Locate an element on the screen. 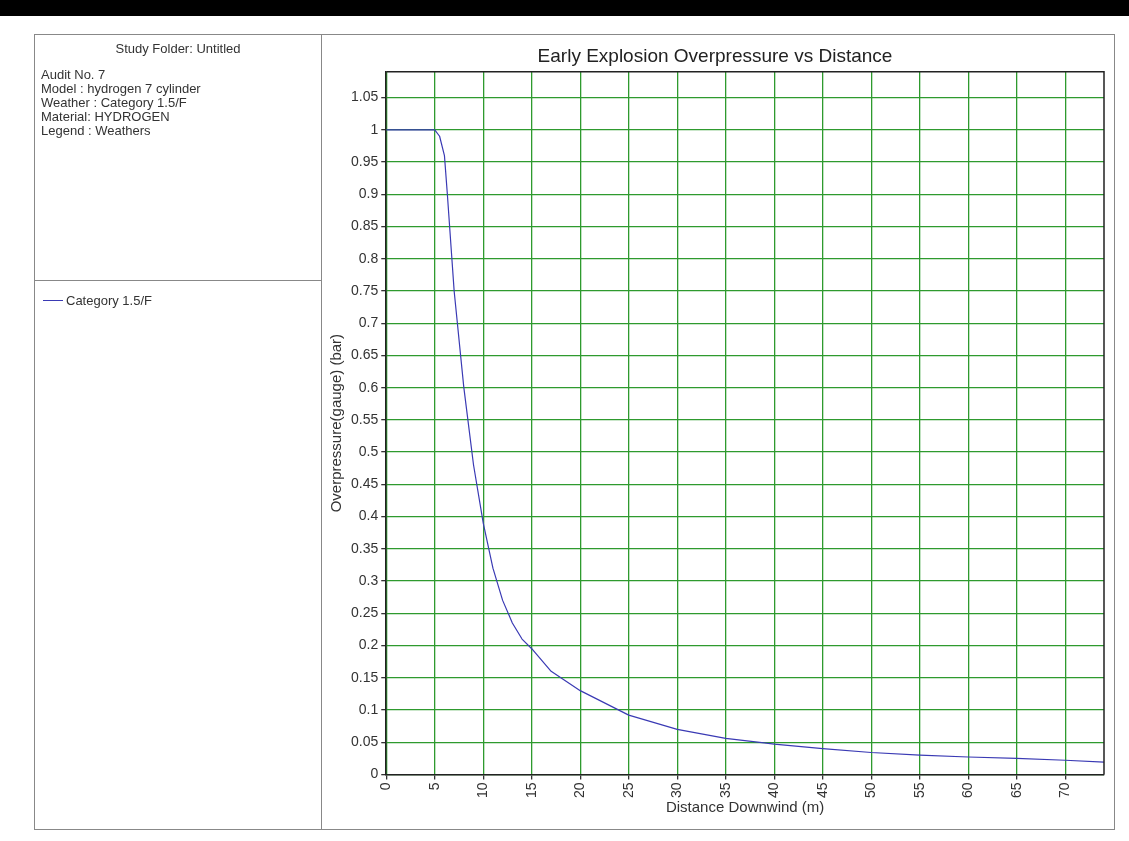  text: Study Folder: Untitled is located at coordinates (178, 48).